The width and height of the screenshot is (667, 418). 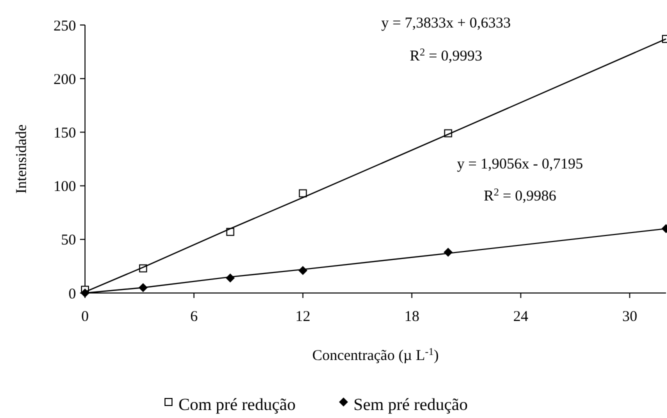 What do you see at coordinates (411, 404) in the screenshot?
I see `legend-label: Sem pré redução` at bounding box center [411, 404].